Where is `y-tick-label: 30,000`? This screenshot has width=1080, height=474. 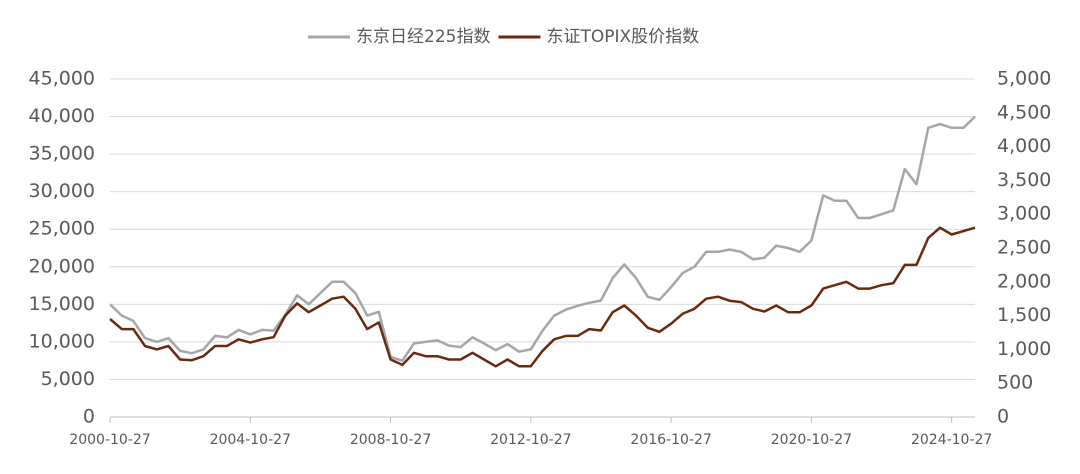 y-tick-label: 30,000 is located at coordinates (62, 191).